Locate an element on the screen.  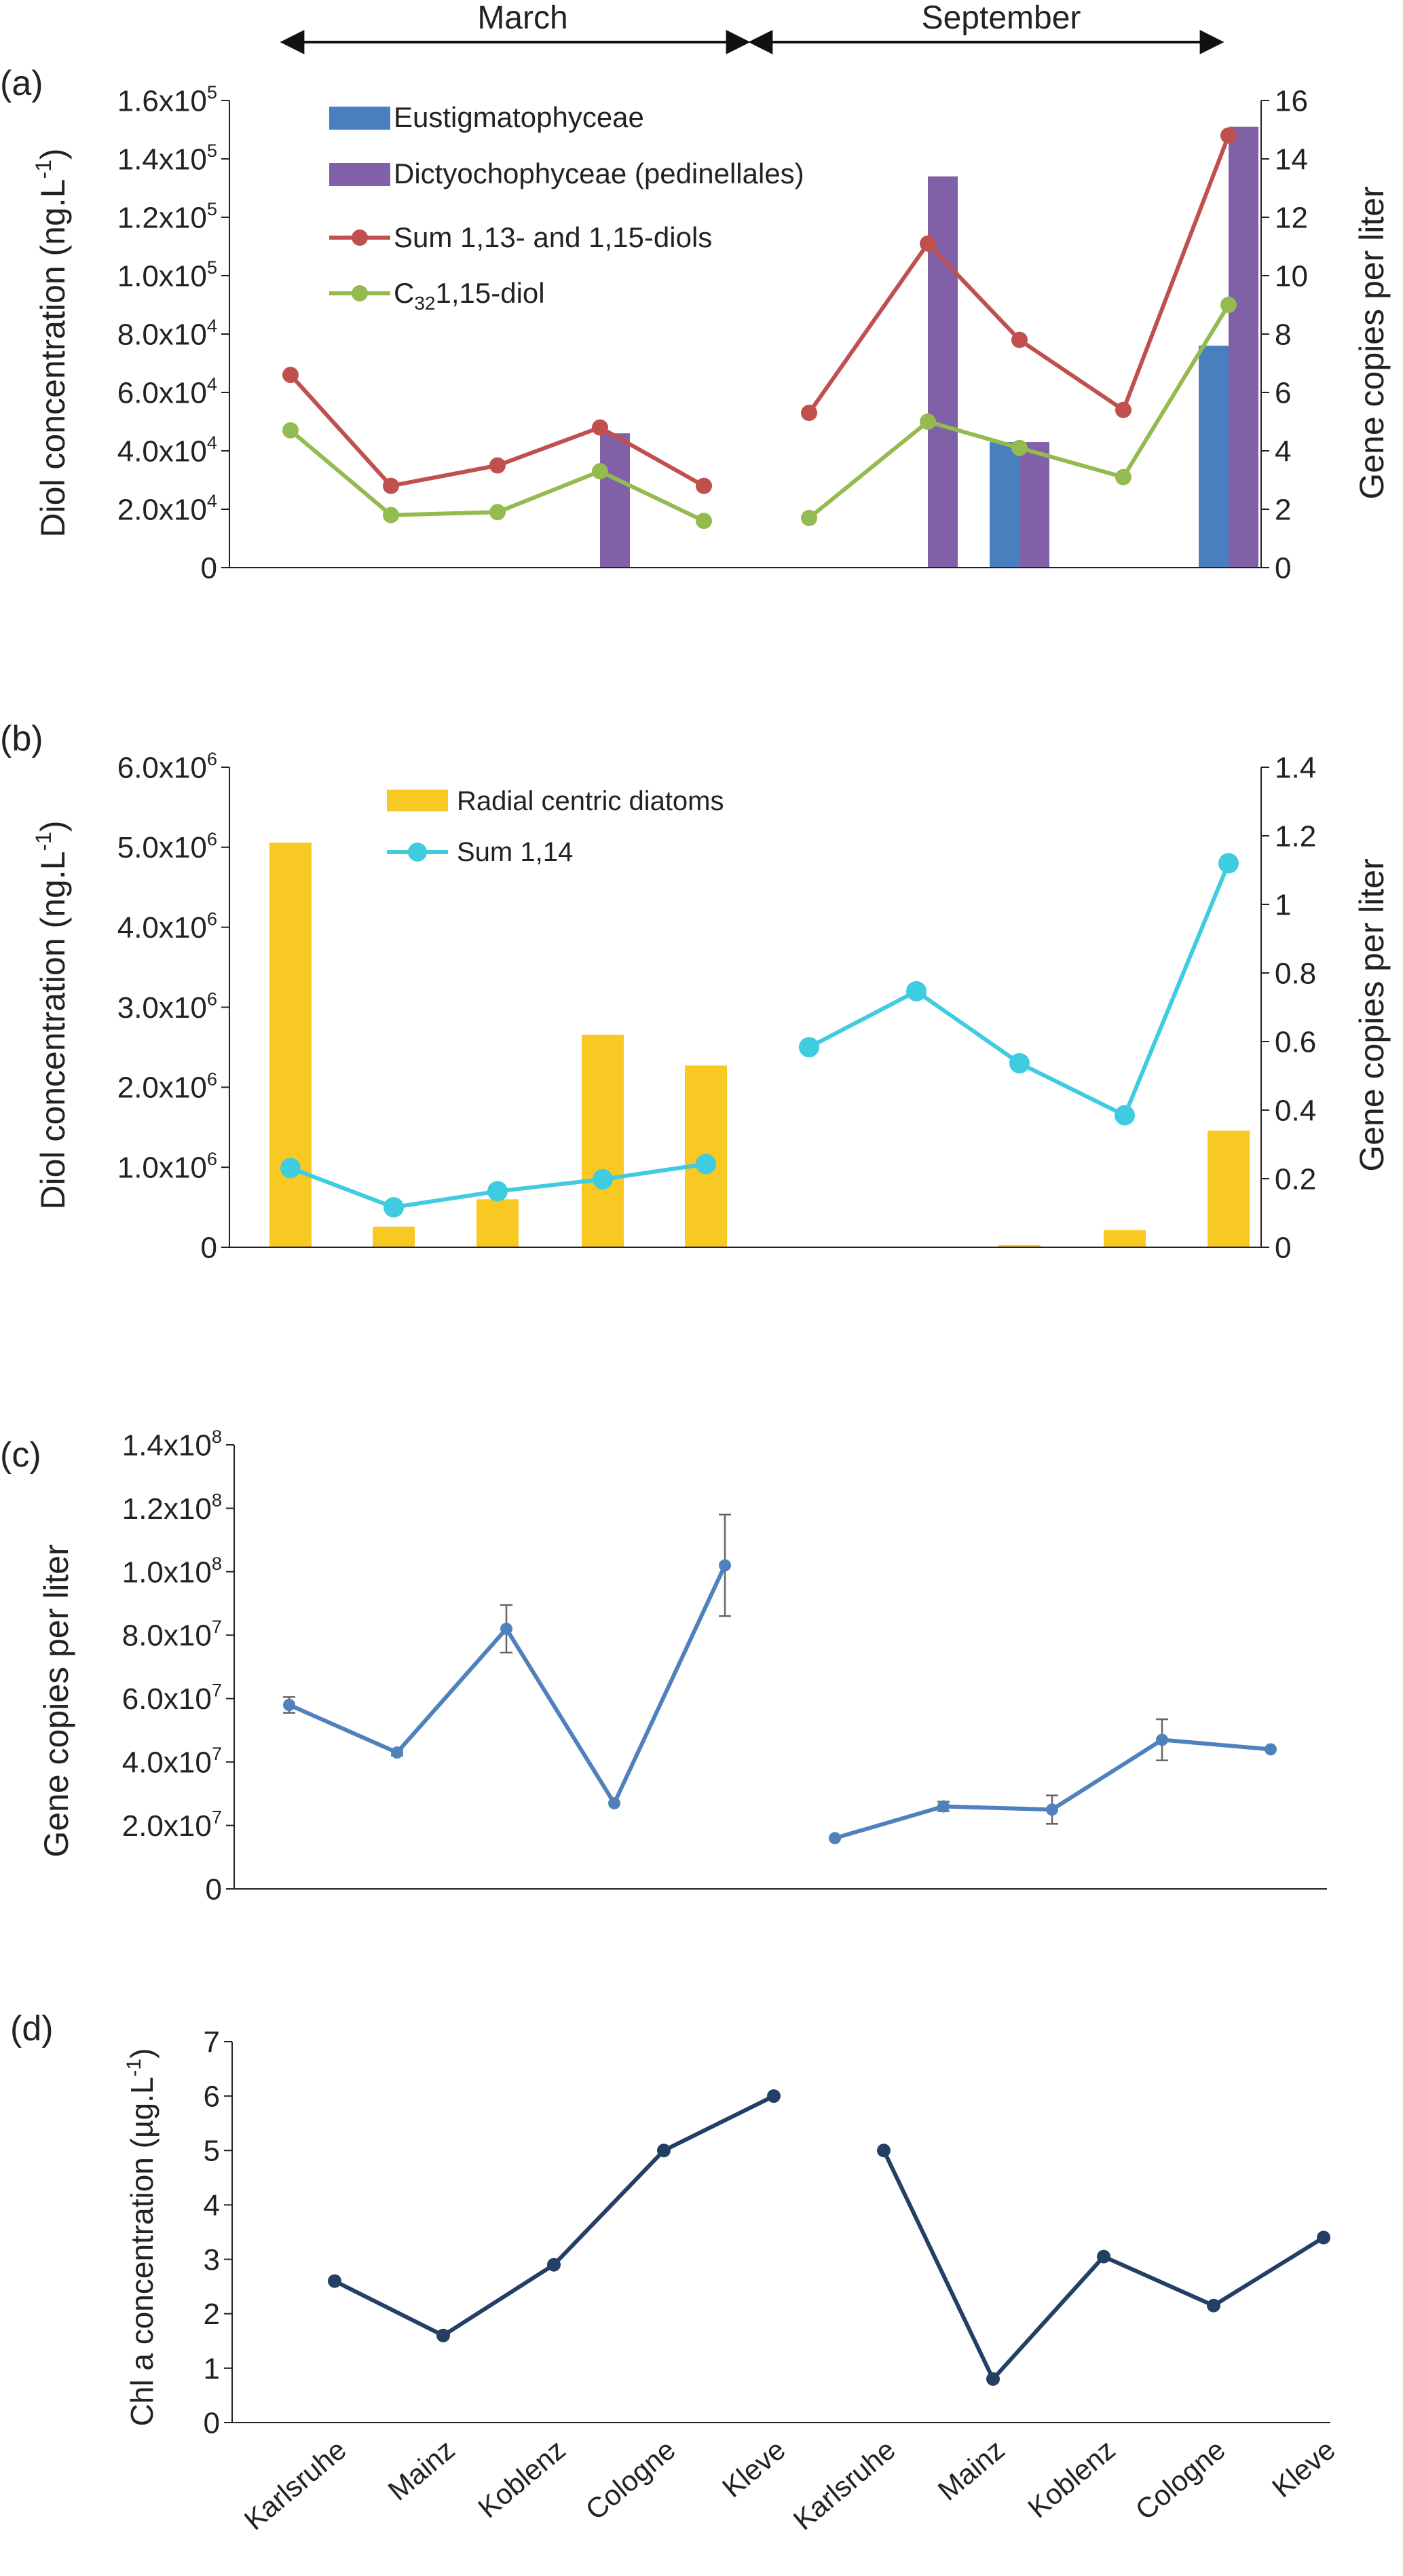
y-tick-label-right-0: 0 is located at coordinates (1283, 568).